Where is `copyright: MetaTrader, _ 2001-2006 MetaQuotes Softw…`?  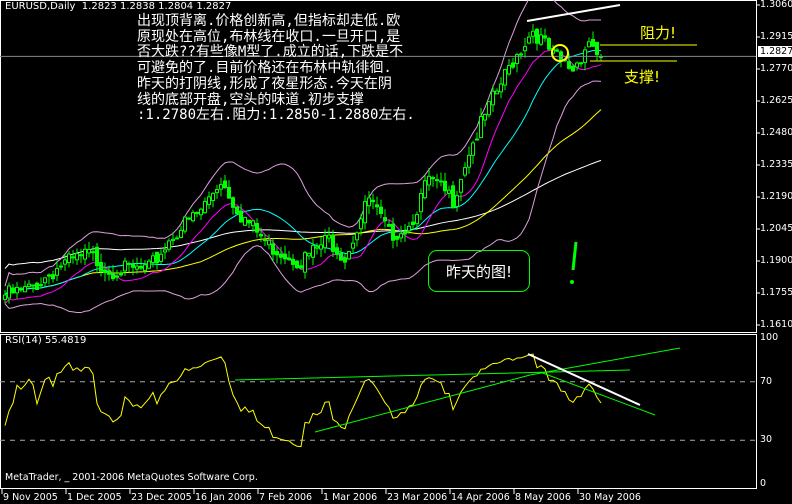 copyright: MetaTrader, _ 2001-2006 MetaQuotes Softw… is located at coordinates (131, 477).